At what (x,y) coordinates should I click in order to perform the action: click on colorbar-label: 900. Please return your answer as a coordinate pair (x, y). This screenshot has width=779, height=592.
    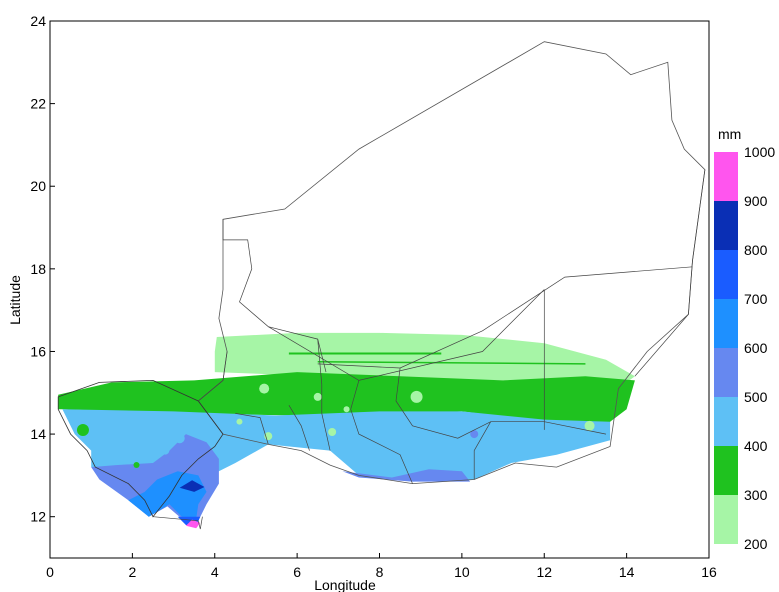
    Looking at the image, I should click on (756, 201).